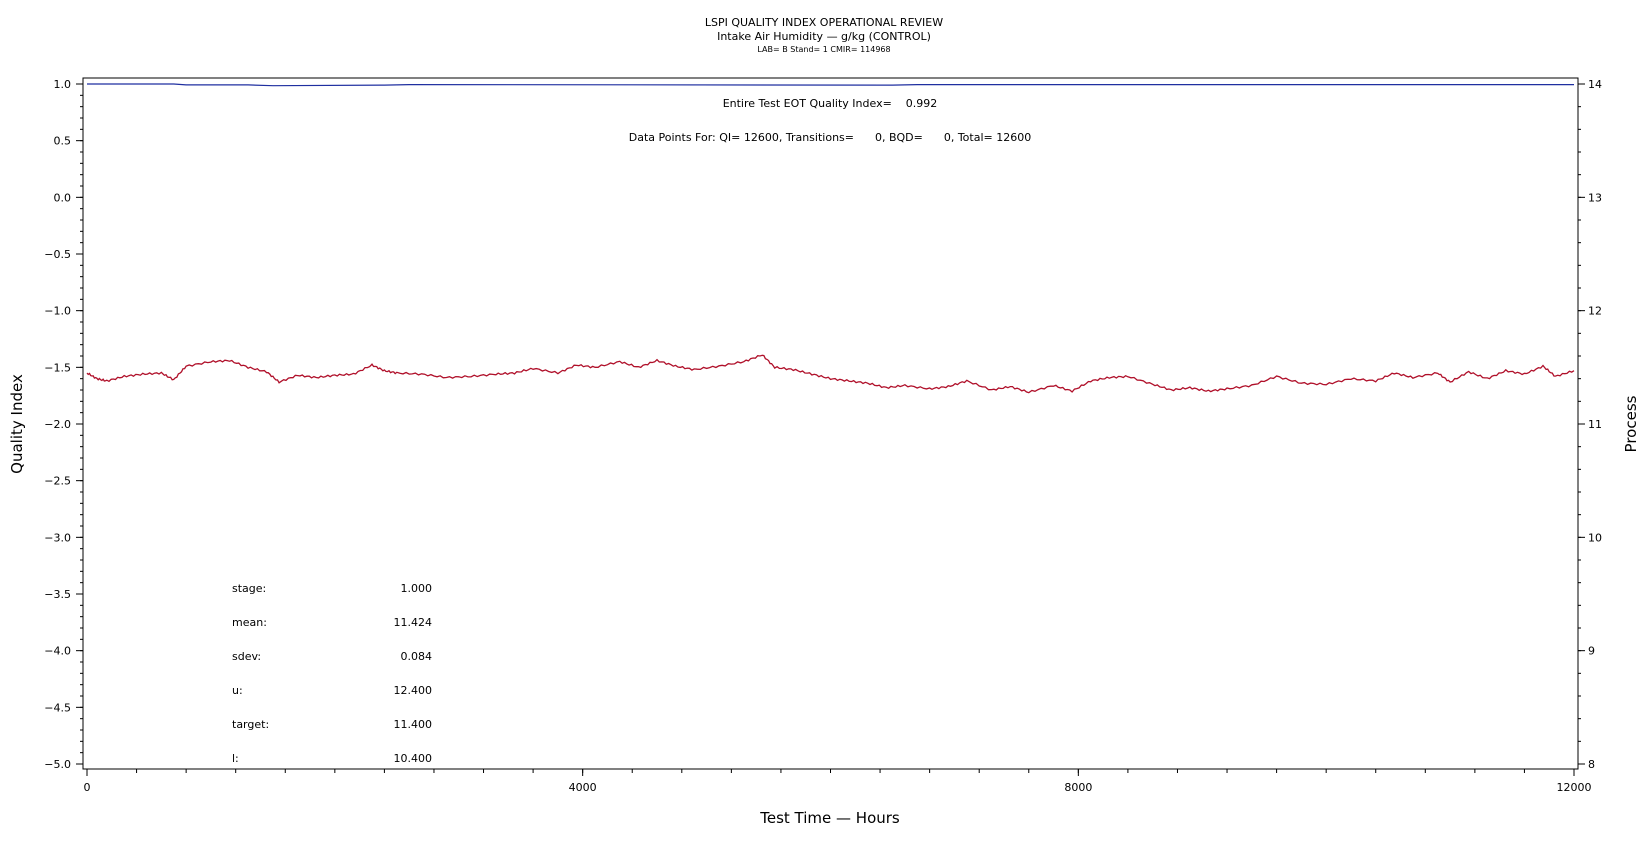 Image resolution: width=1648 pixels, height=845 pixels. I want to click on x-tick-label: 4000, so click(583, 787).